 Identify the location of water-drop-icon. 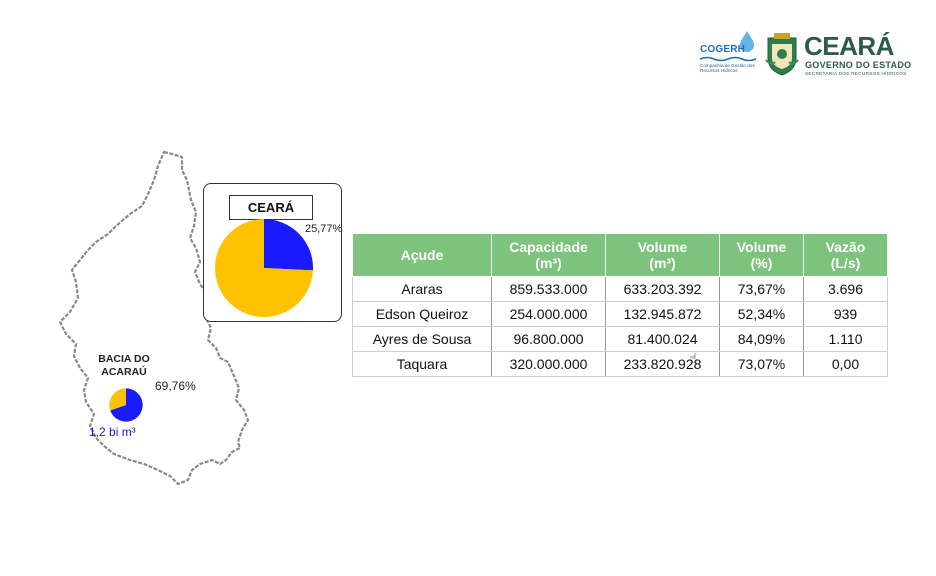
(747, 41).